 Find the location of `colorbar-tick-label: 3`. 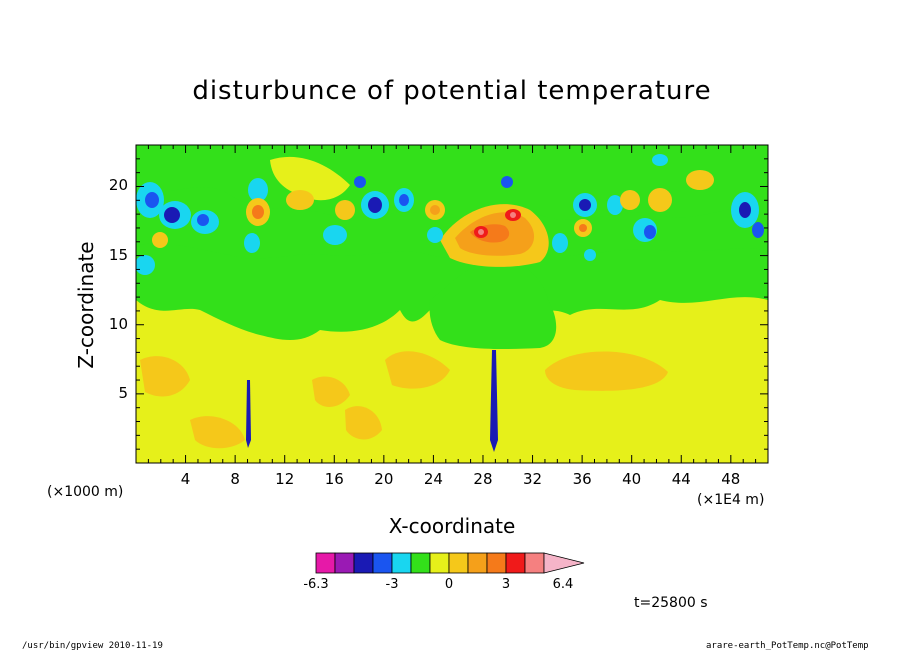

colorbar-tick-label: 3 is located at coordinates (506, 584).